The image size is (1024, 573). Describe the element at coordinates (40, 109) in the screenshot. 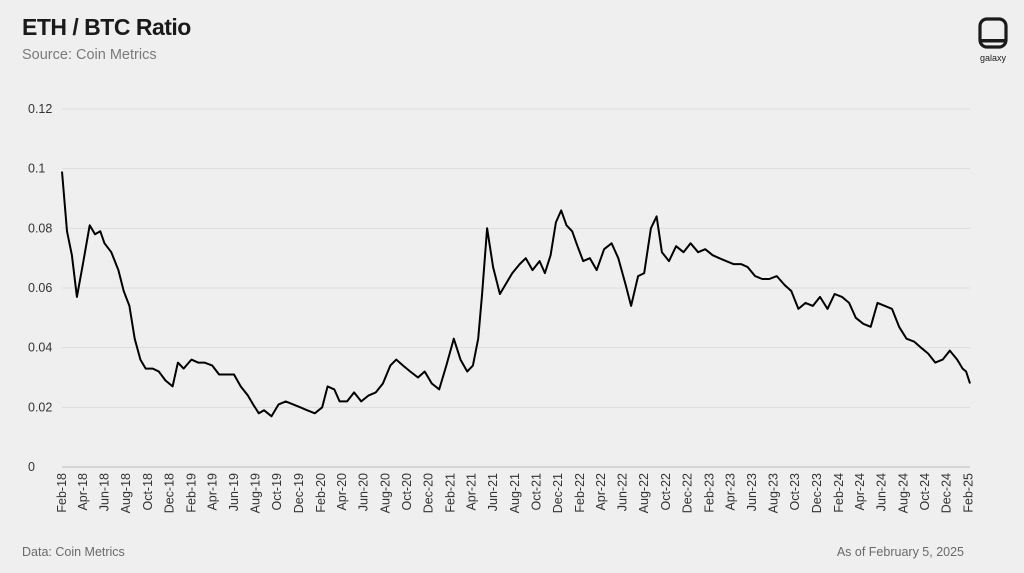

I see `y-tick-label: 0.12` at that location.